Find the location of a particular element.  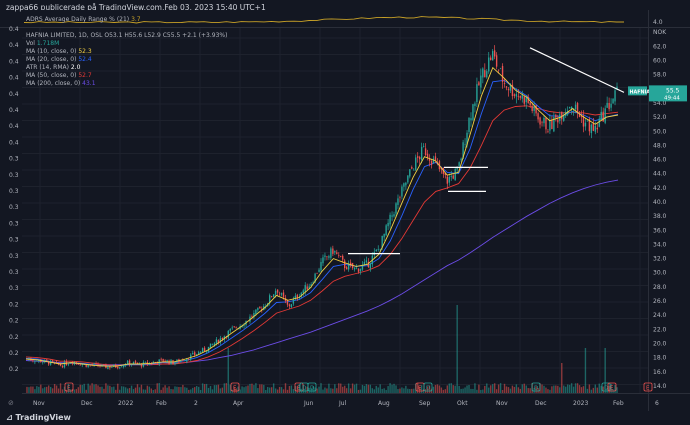

event-marker-label: D is located at coordinates (606, 389).